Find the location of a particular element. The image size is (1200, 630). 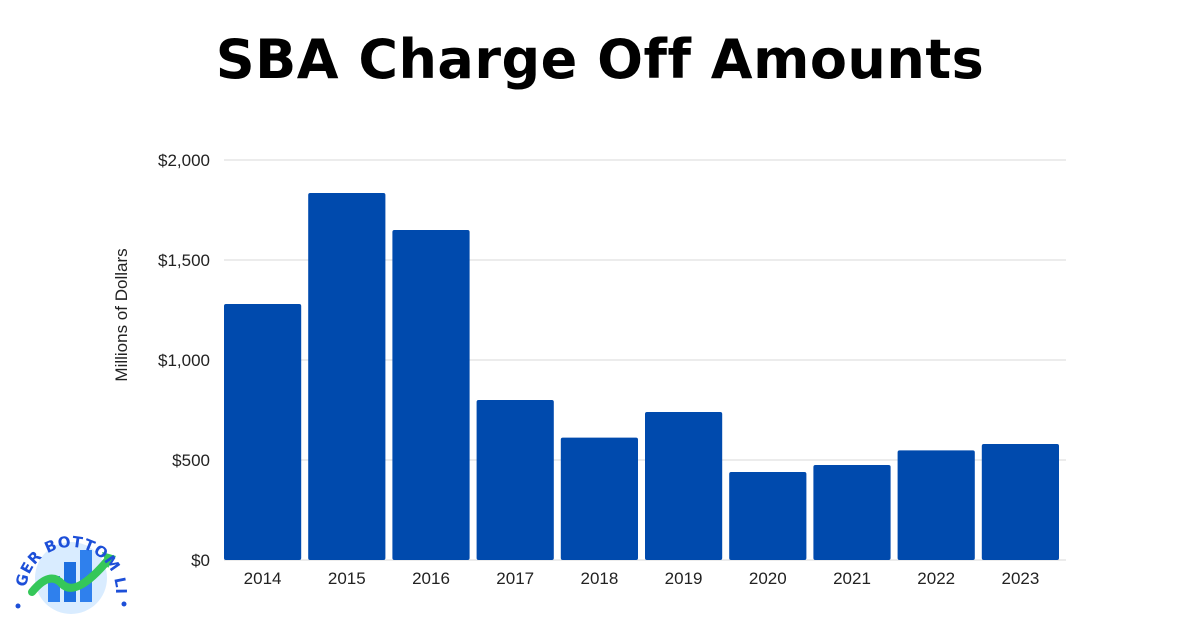

bar-2018 is located at coordinates (599, 498).